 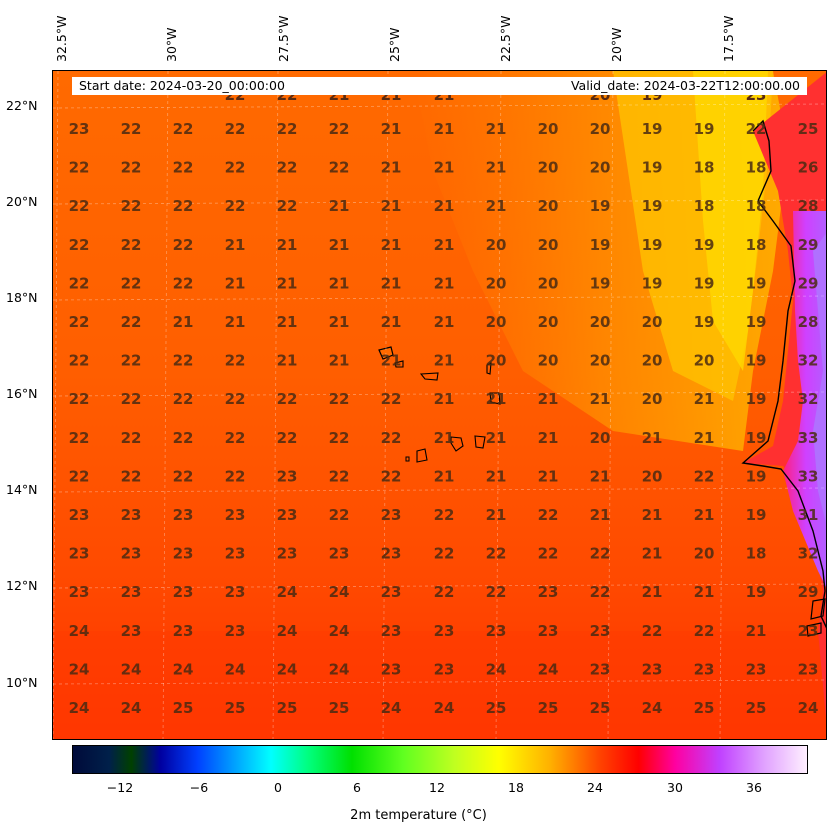 What do you see at coordinates (808, 476) in the screenshot?
I see `temperature-value: 33` at bounding box center [808, 476].